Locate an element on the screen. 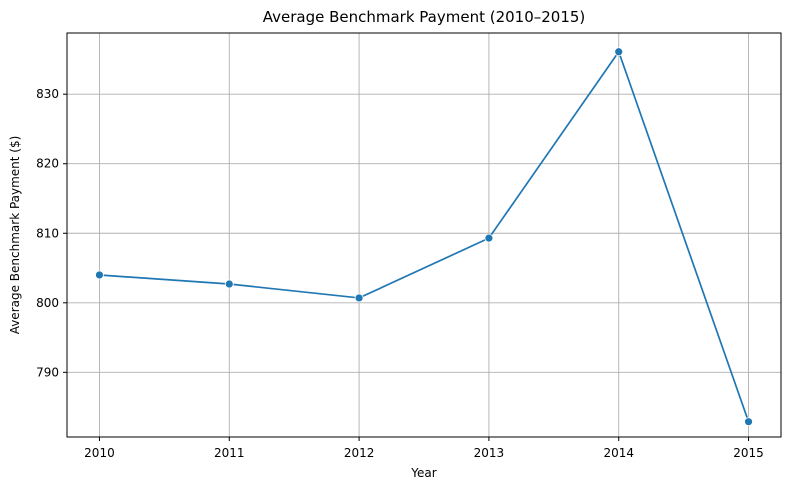 The image size is (789, 491). y-tick-label: 810 is located at coordinates (47, 233).